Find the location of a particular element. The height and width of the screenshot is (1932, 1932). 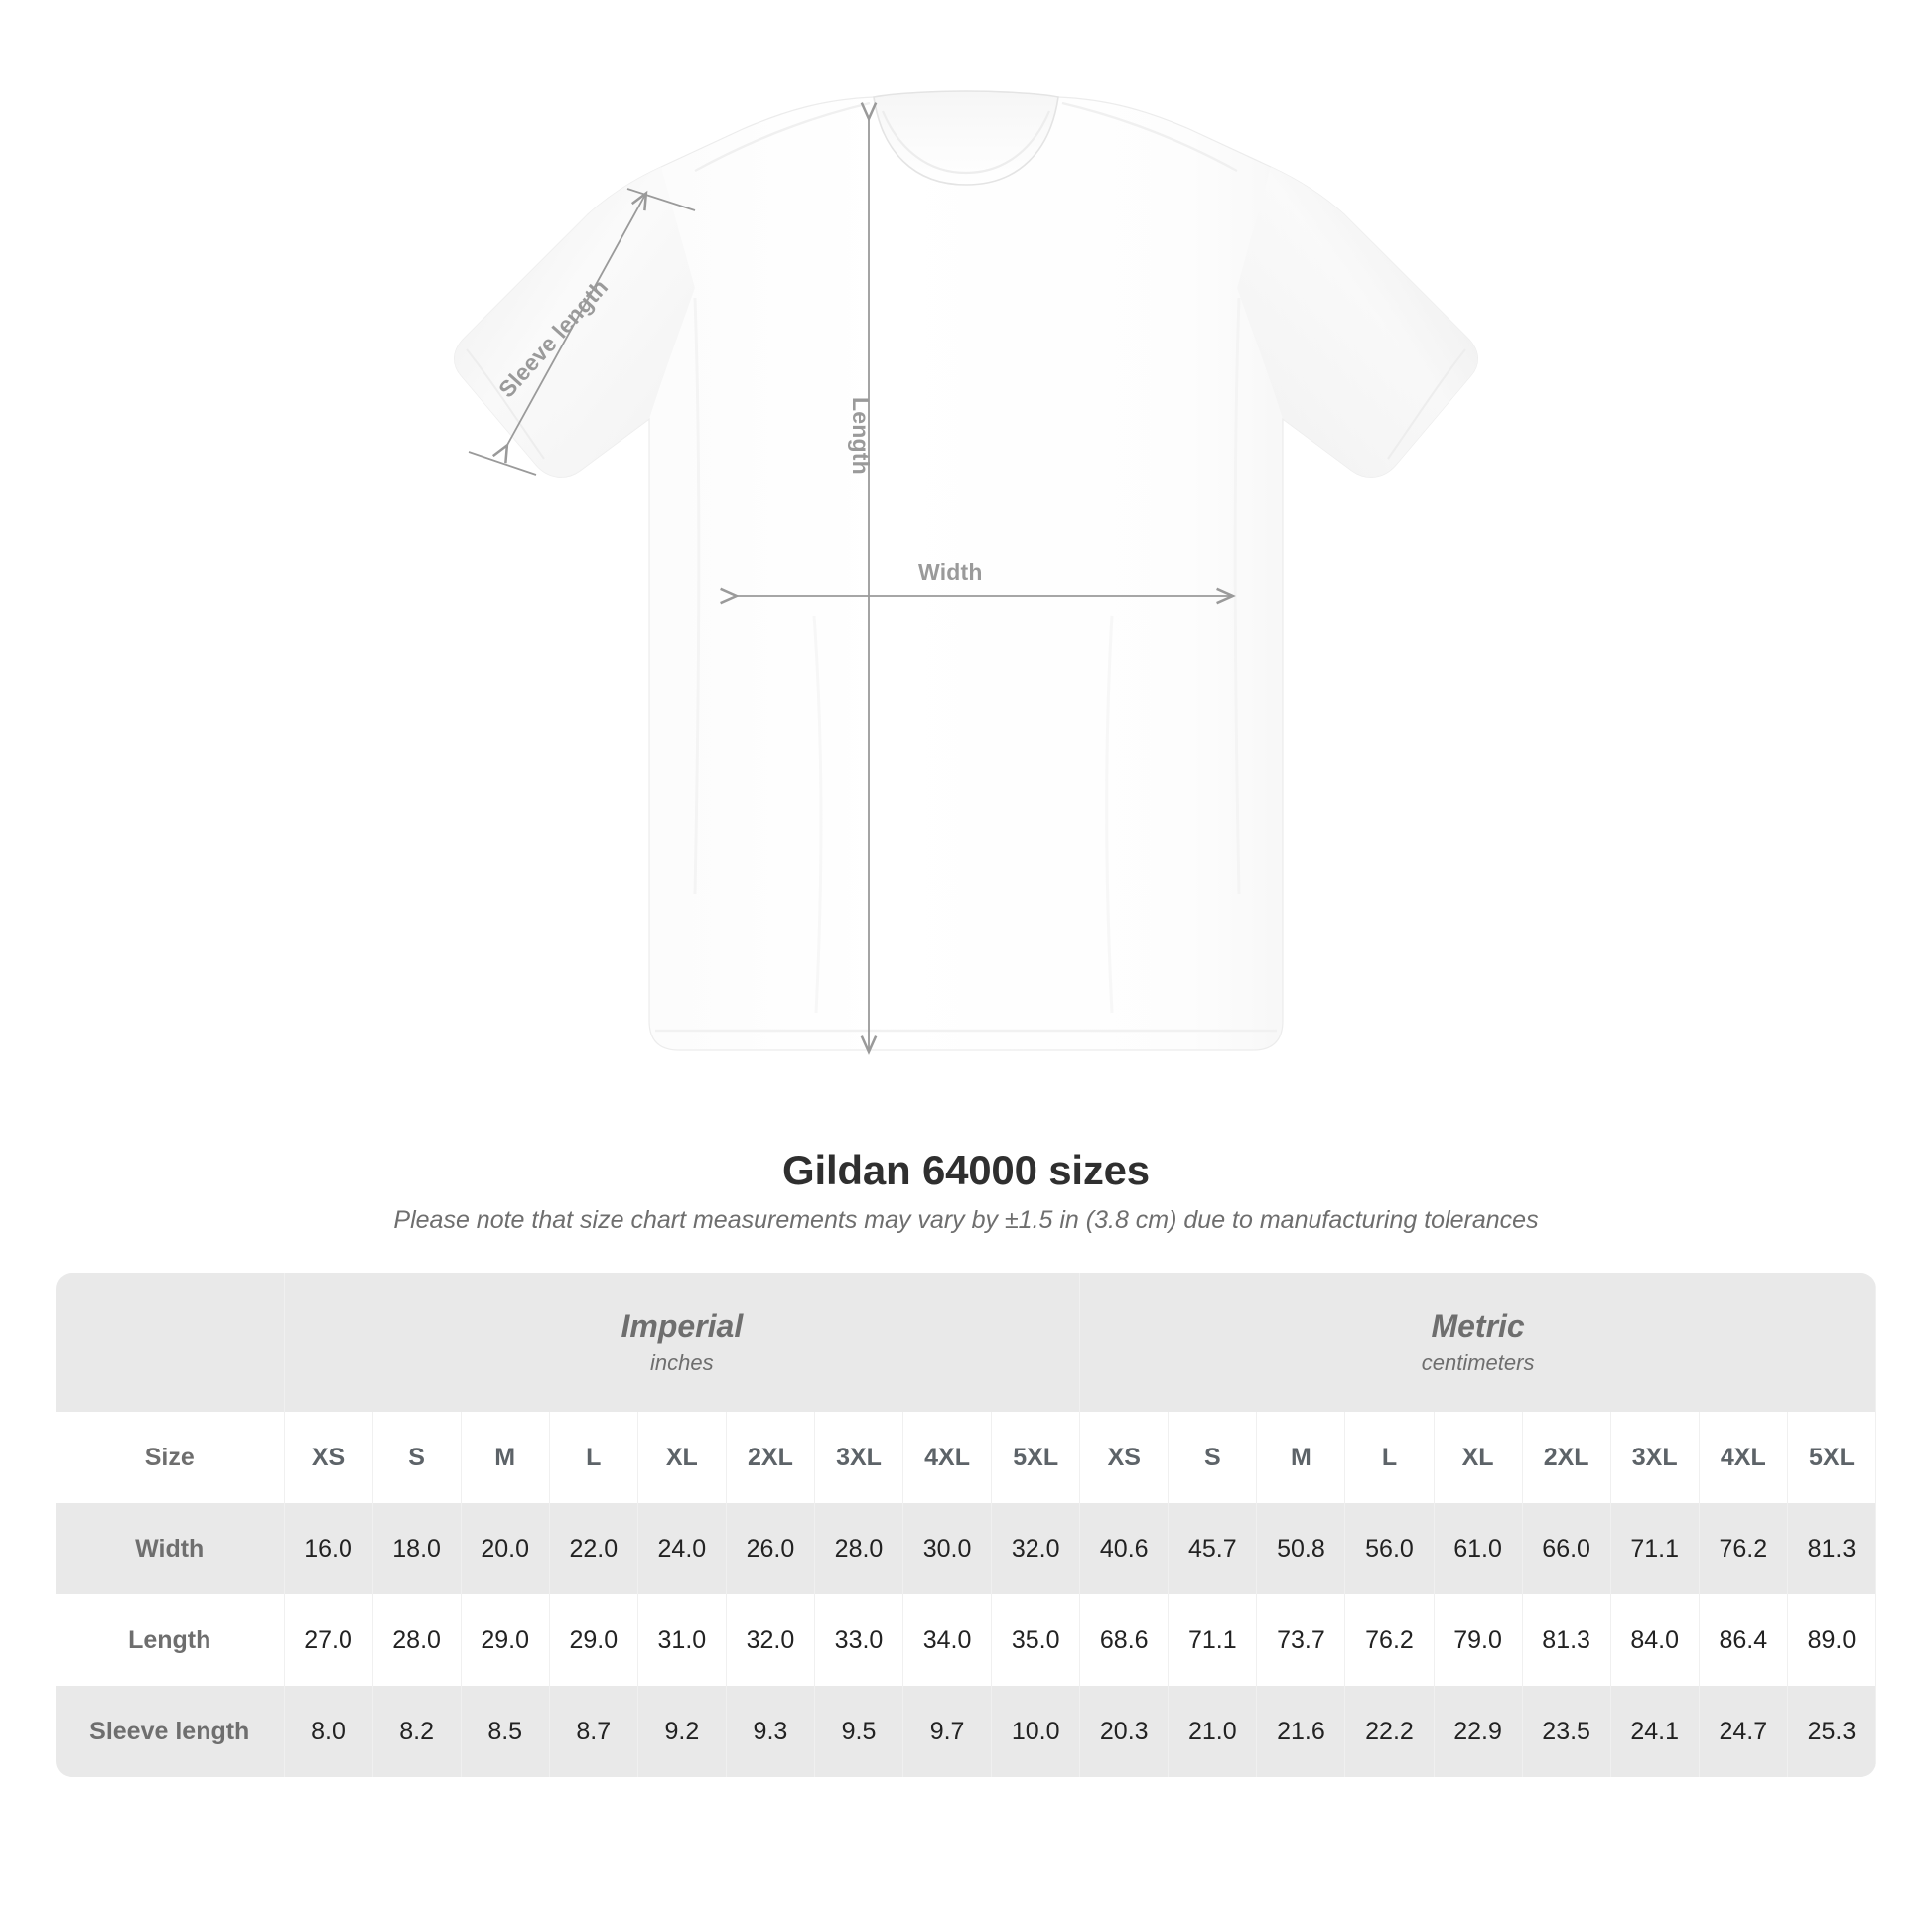

measurement-cell: 20.3 is located at coordinates (1124, 1732).